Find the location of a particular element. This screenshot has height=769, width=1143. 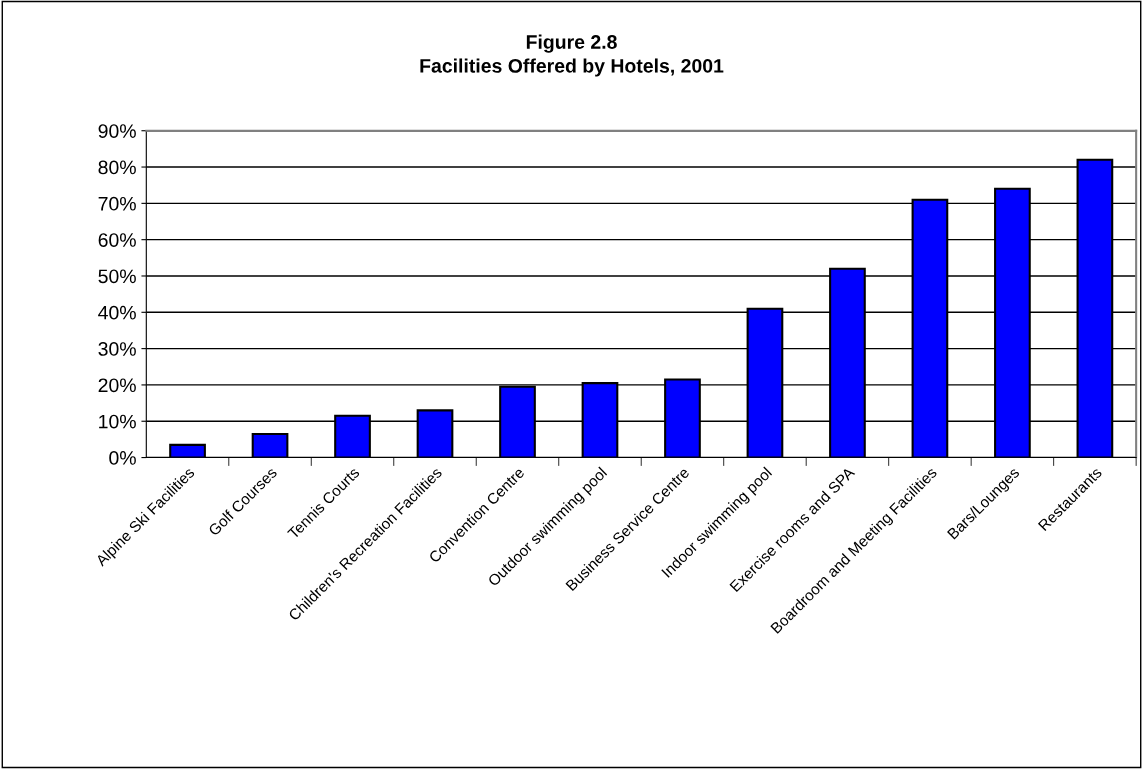

y-tick-label: 10% is located at coordinates (117, 421).